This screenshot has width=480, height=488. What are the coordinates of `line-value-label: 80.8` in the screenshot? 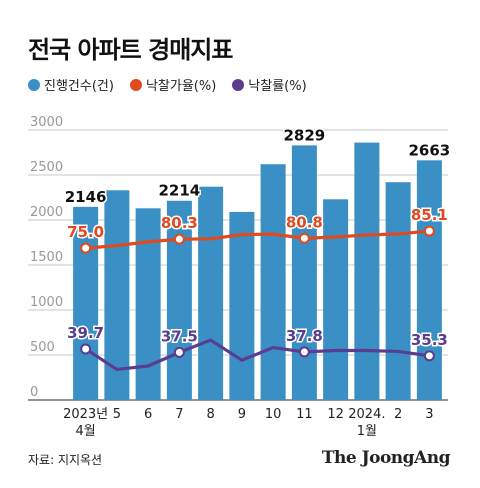 It's located at (304, 222).